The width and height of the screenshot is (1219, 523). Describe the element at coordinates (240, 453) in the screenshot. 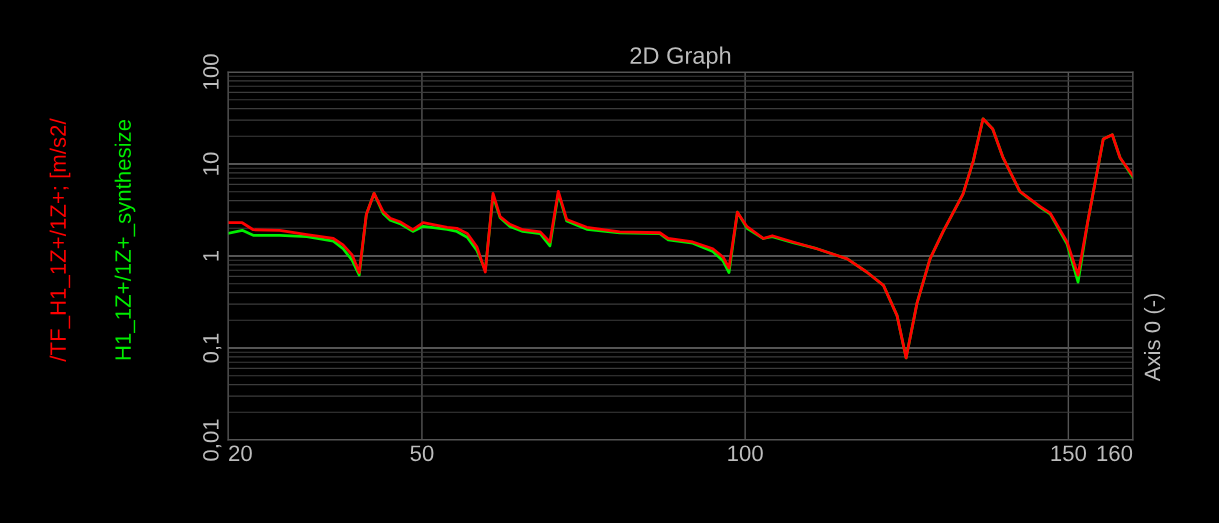

I see `x-tick-label: 20` at that location.